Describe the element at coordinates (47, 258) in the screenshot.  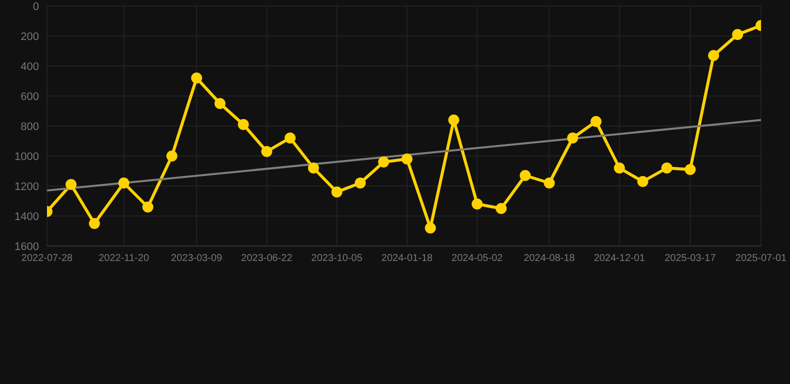
I see `x-tick-label: 2022-07-28` at that location.